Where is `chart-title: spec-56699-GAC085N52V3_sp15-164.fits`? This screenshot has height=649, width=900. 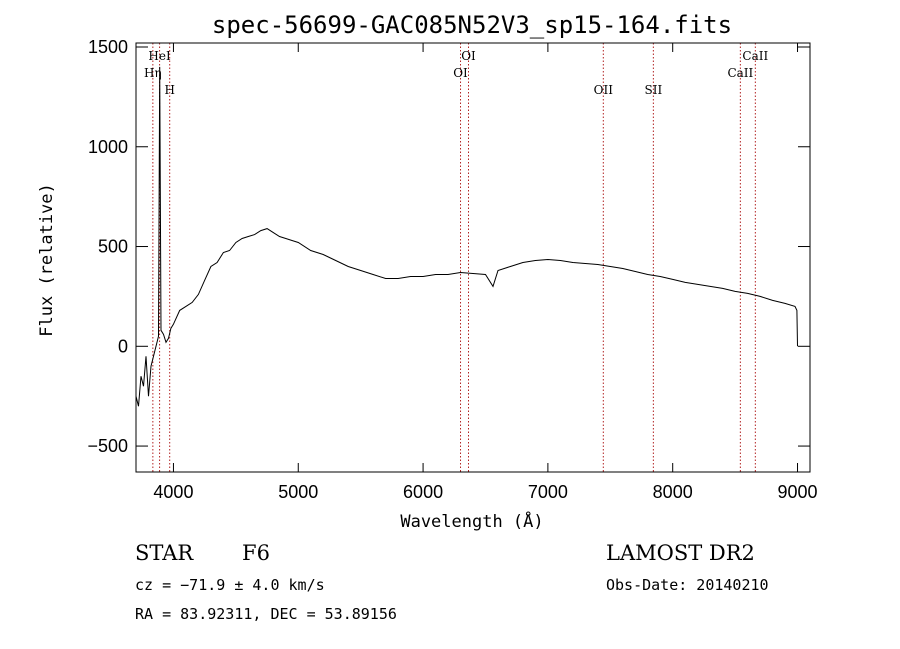 chart-title: spec-56699-GAC085N52V3_sp15-164.fits is located at coordinates (472, 25).